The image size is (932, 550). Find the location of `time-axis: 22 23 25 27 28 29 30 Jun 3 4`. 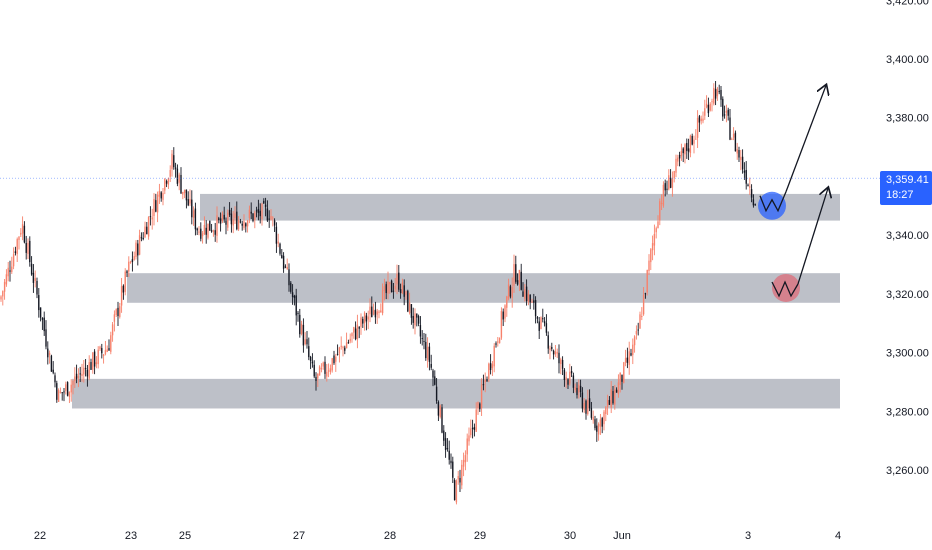

time-axis: 22 23 25 27 28 29 30 Jun 3 4 is located at coordinates (437, 536).